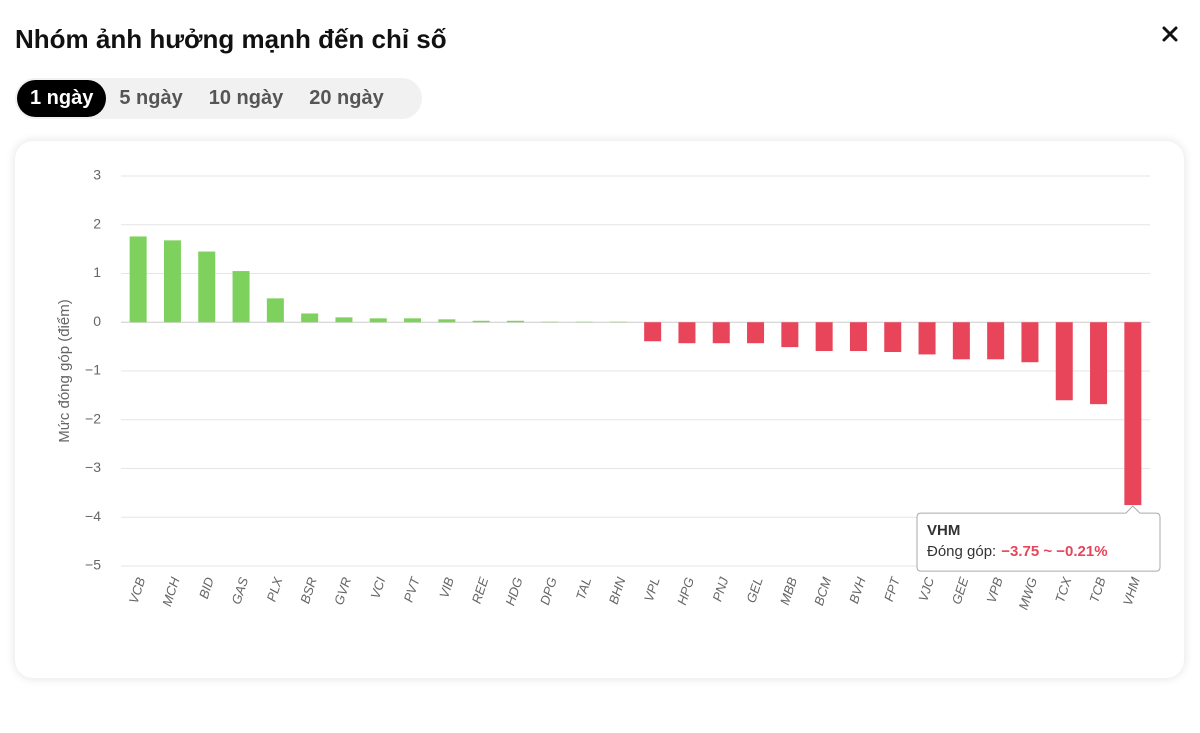  I want to click on tooltip-value: −3.75 ~ −0.21%, so click(1054, 551).